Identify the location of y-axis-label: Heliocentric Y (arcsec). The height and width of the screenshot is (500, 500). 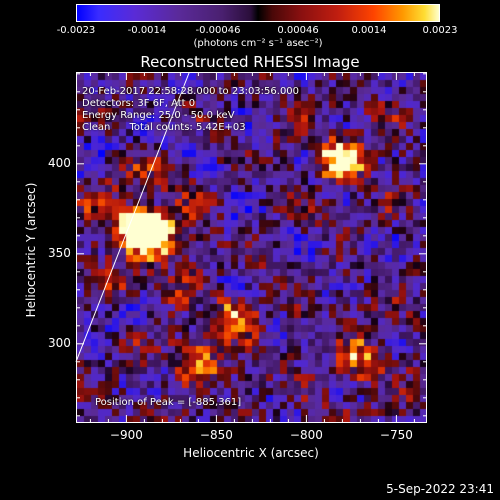
(31, 250).